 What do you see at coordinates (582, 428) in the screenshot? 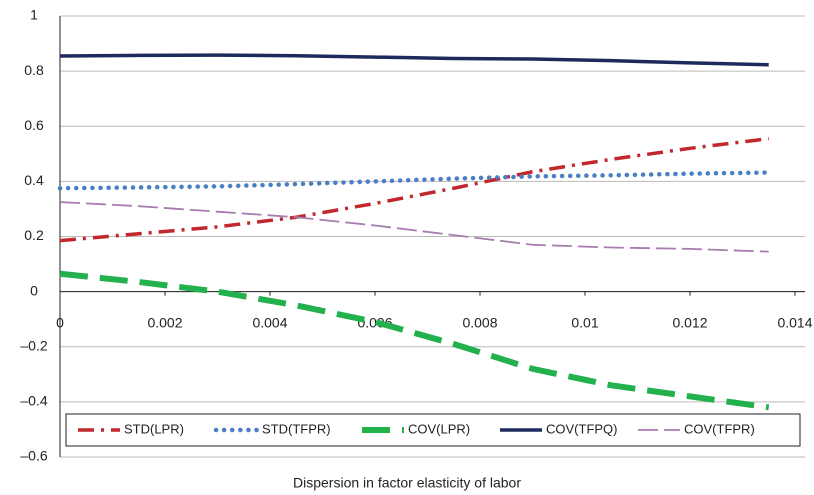
I see `legend-text: COV(TFPQ)` at bounding box center [582, 428].